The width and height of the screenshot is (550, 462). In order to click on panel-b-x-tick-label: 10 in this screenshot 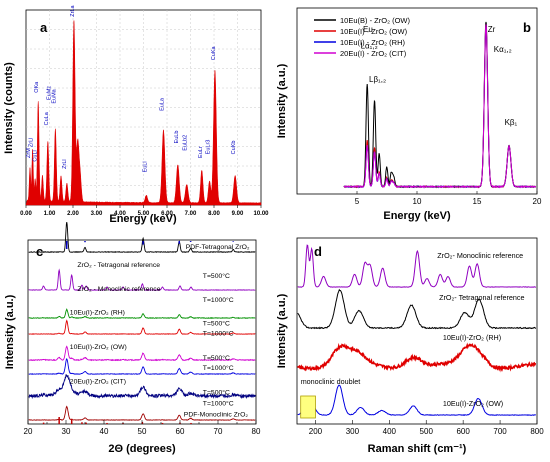, I will do `click(417, 201)`.